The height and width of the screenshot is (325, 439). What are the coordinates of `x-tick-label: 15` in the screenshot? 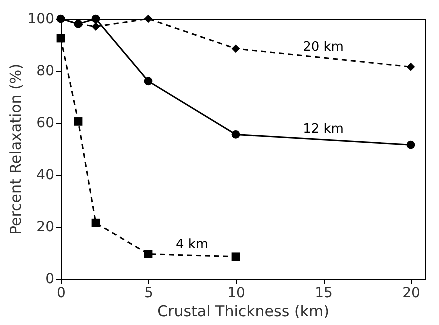 It's located at (324, 294).